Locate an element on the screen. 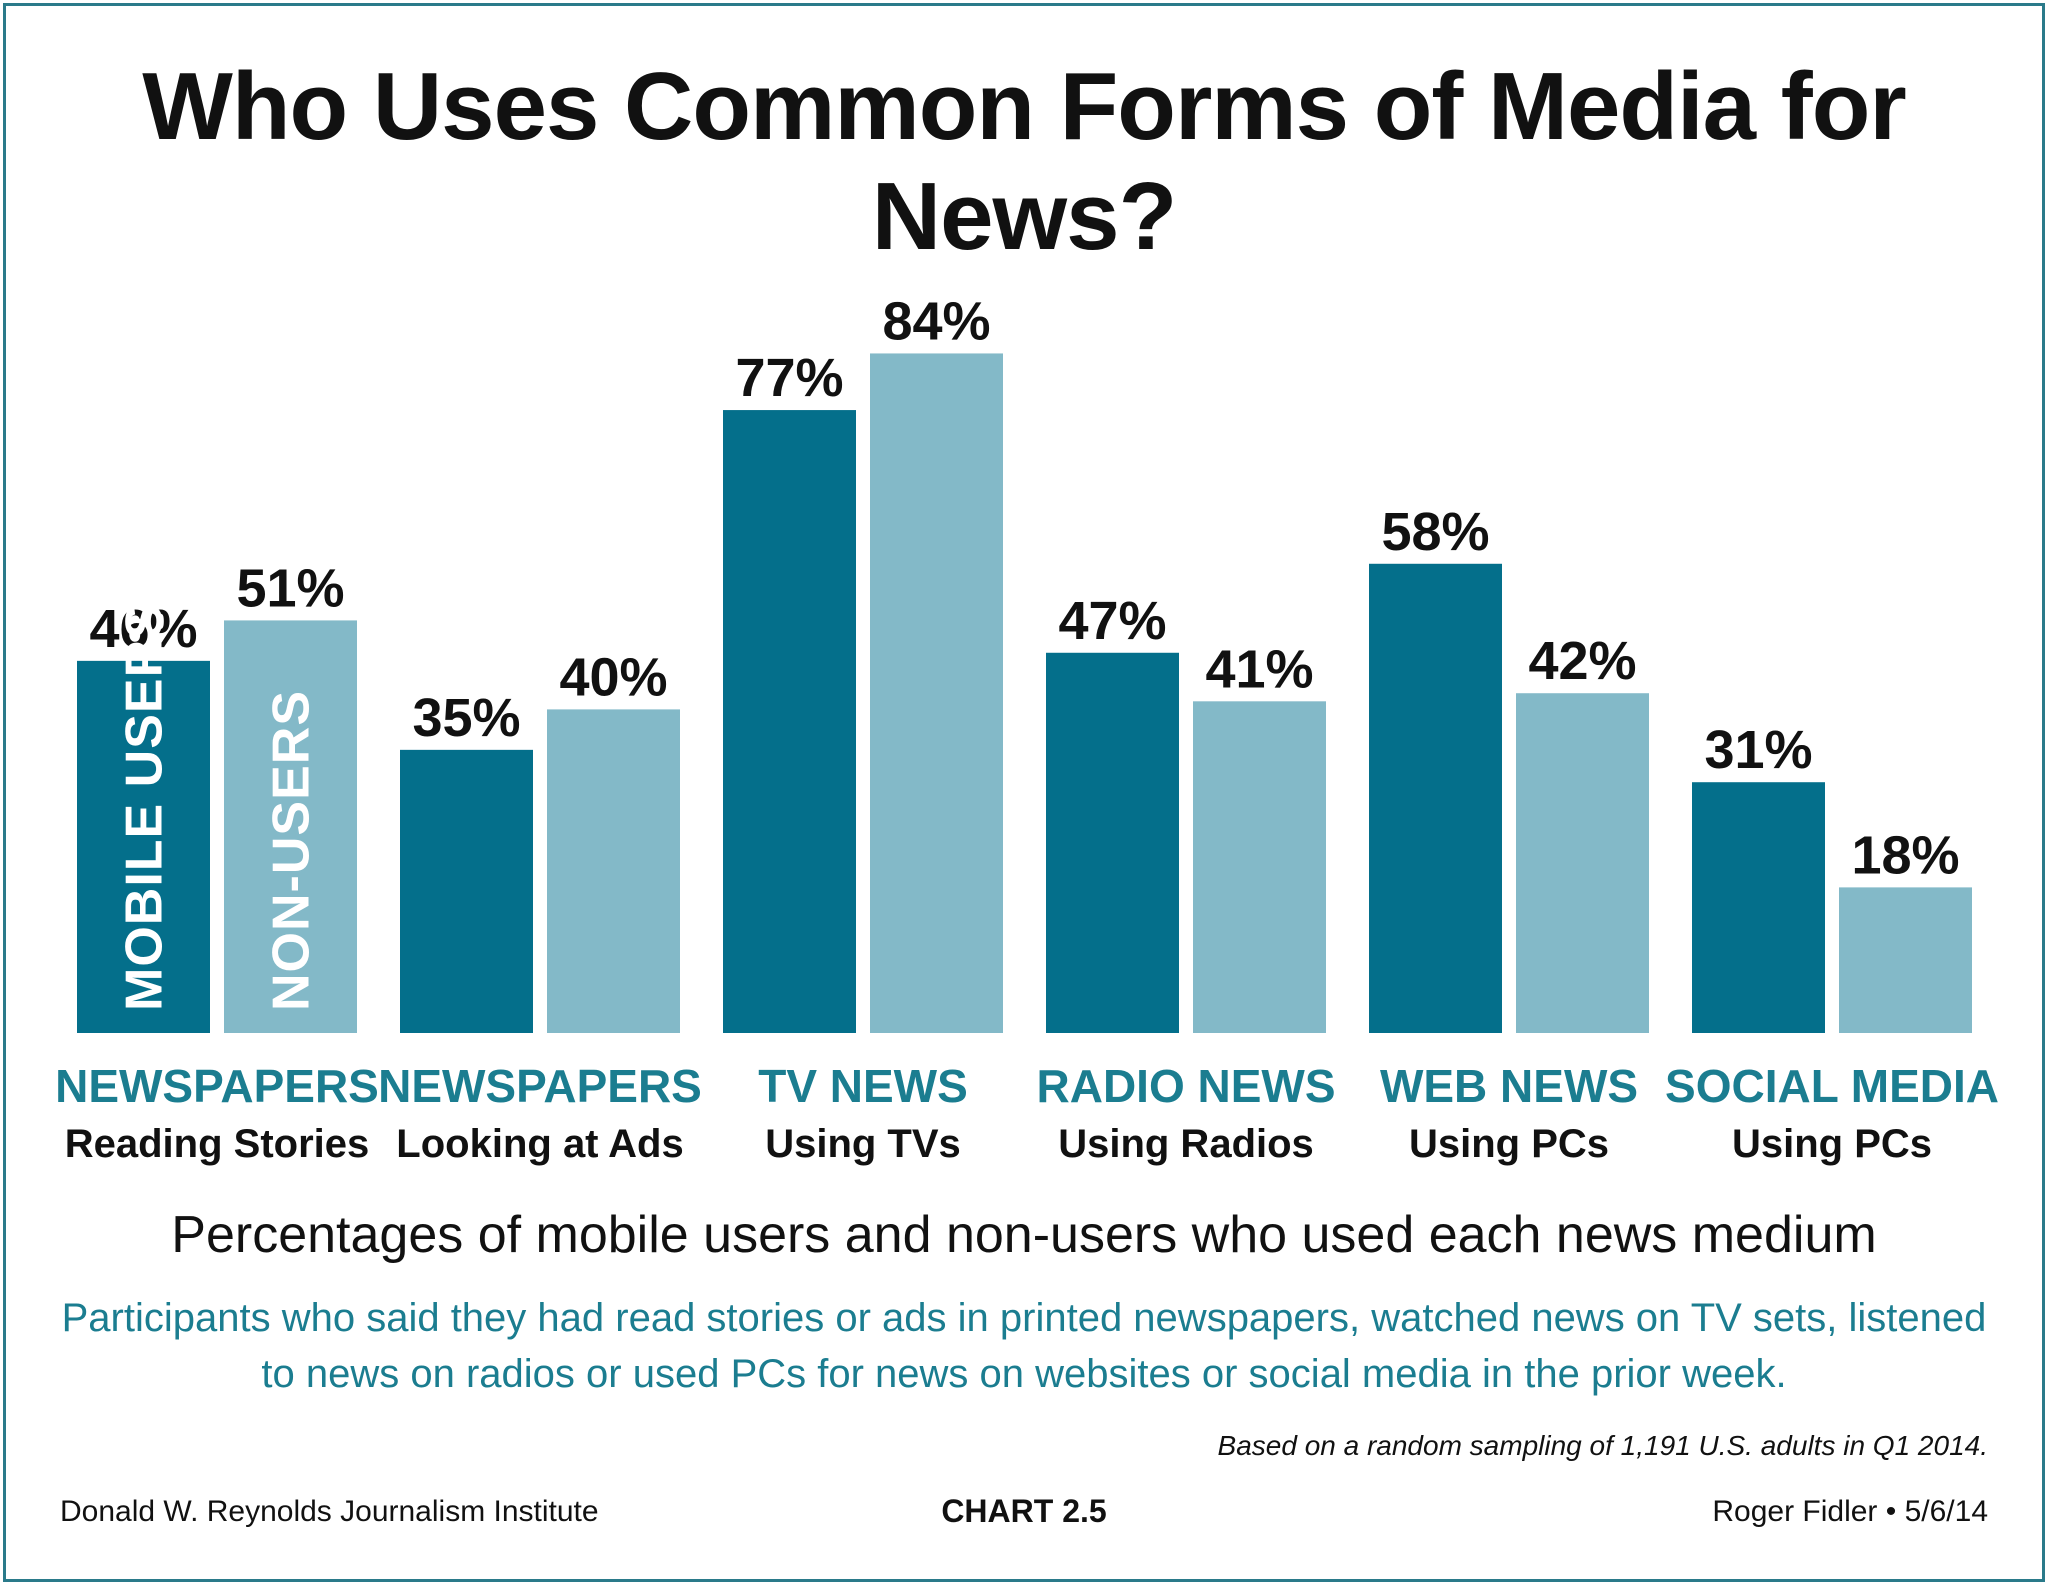  value-label-mobile-users-2: 77% is located at coordinates (789, 378).